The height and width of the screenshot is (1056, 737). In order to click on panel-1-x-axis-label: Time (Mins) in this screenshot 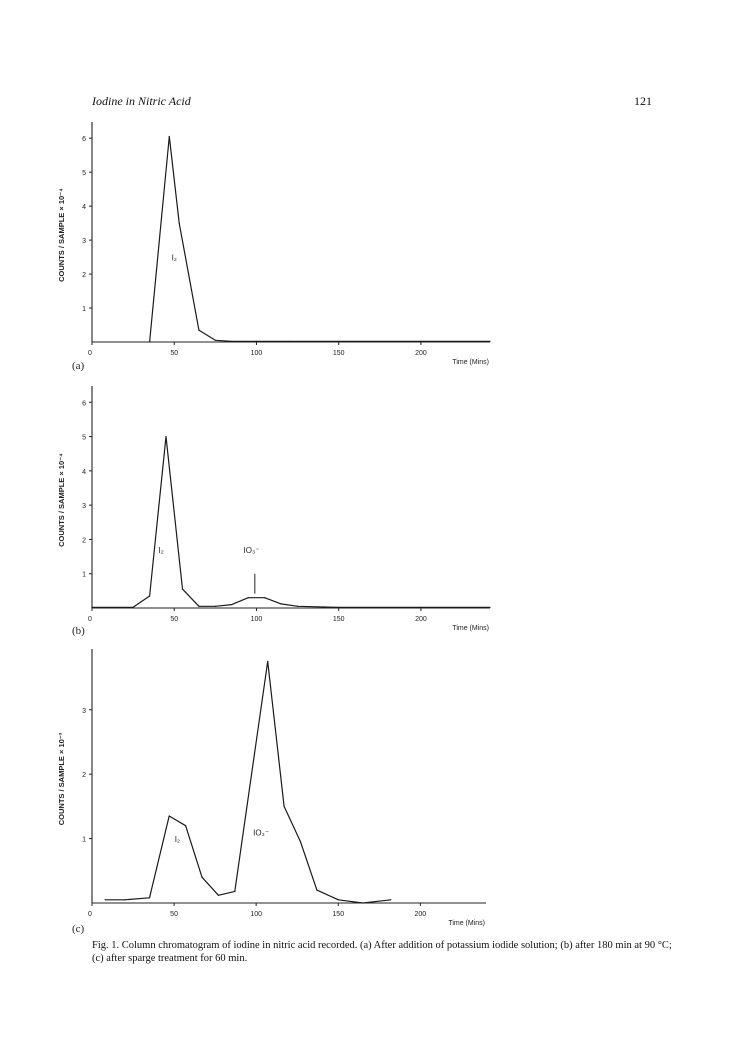, I will do `click(470, 362)`.